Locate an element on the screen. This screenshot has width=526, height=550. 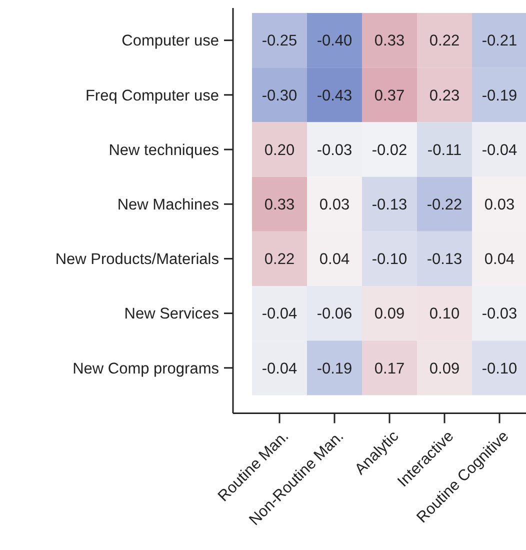
y-tick-label: New Comp programs is located at coordinates (146, 369).